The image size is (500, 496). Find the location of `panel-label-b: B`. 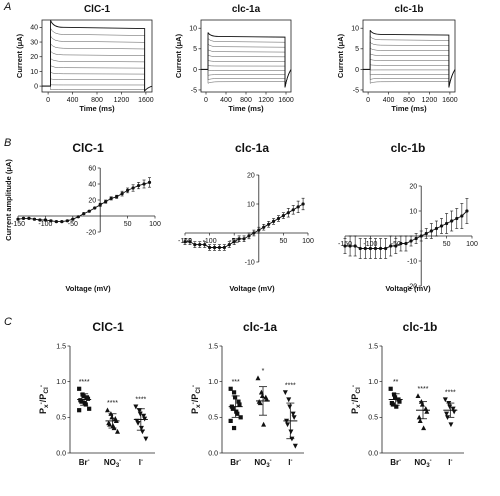

panel-label-b: B is located at coordinates (7, 143).